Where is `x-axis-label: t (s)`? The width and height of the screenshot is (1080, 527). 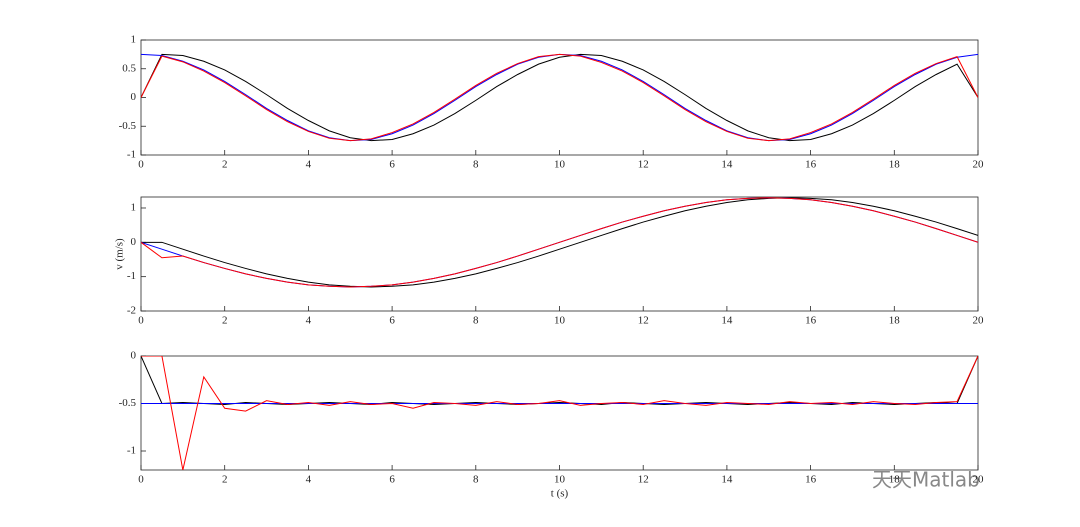 x-axis-label: t (s) is located at coordinates (560, 494).